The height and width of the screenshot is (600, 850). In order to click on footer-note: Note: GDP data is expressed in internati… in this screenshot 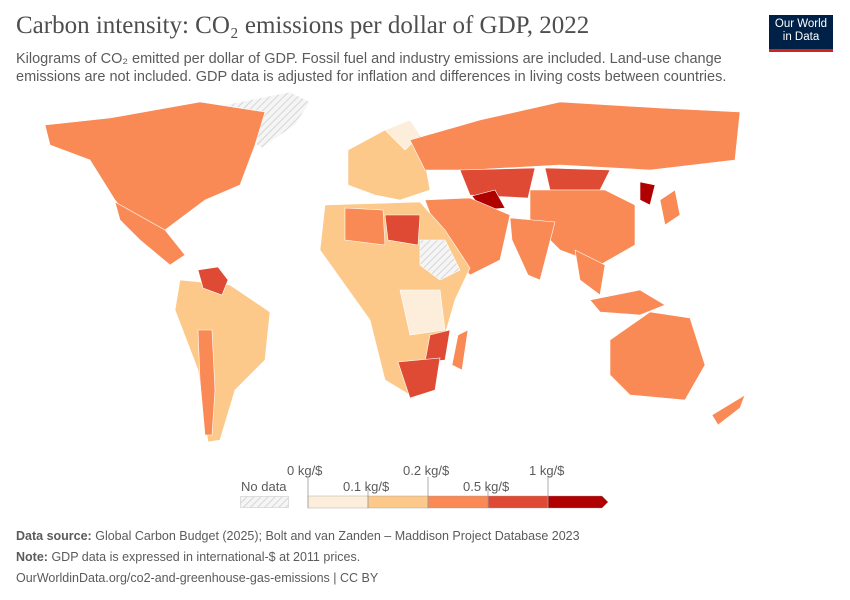, I will do `click(188, 557)`.